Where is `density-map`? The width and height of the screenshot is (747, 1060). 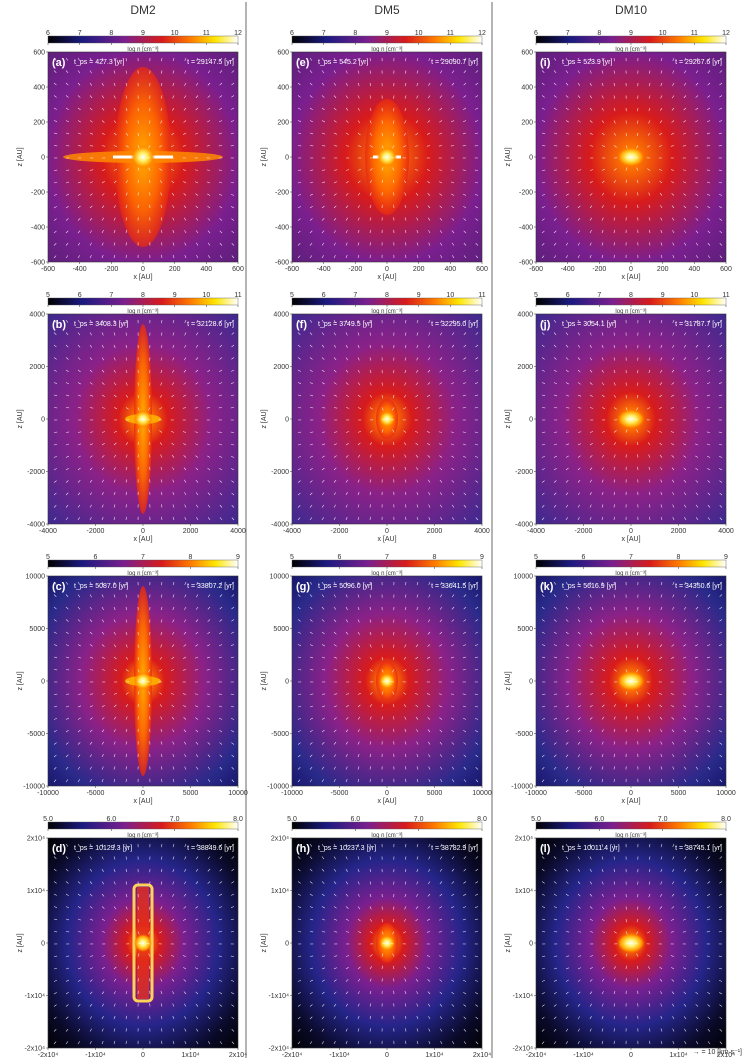 density-map is located at coordinates (387, 943).